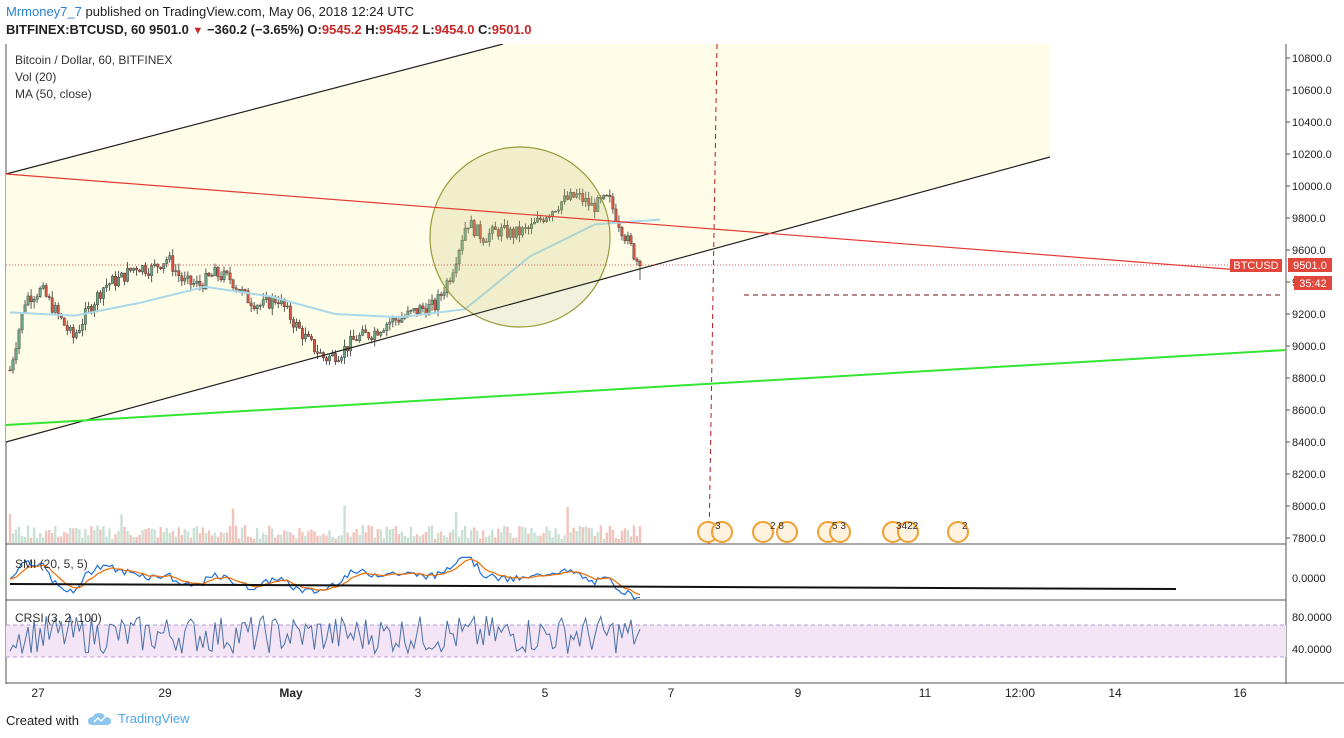 This screenshot has width=1344, height=738. Describe the element at coordinates (520, 237) in the screenshot. I see `circle-annotation` at that location.